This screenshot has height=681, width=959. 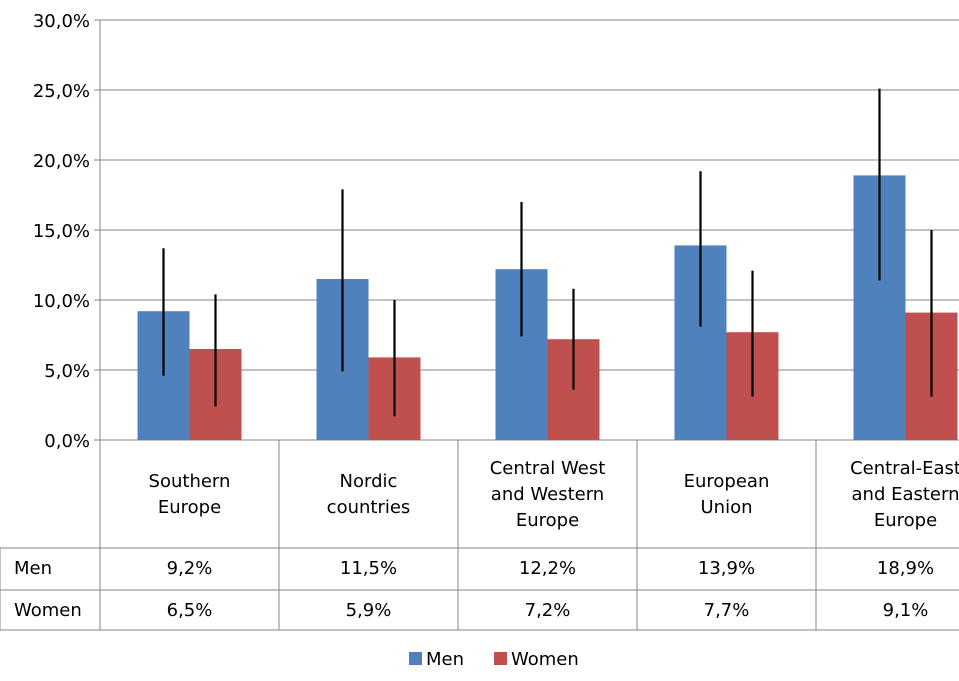 What do you see at coordinates (545, 659) in the screenshot?
I see `legend-label-women: Women` at bounding box center [545, 659].